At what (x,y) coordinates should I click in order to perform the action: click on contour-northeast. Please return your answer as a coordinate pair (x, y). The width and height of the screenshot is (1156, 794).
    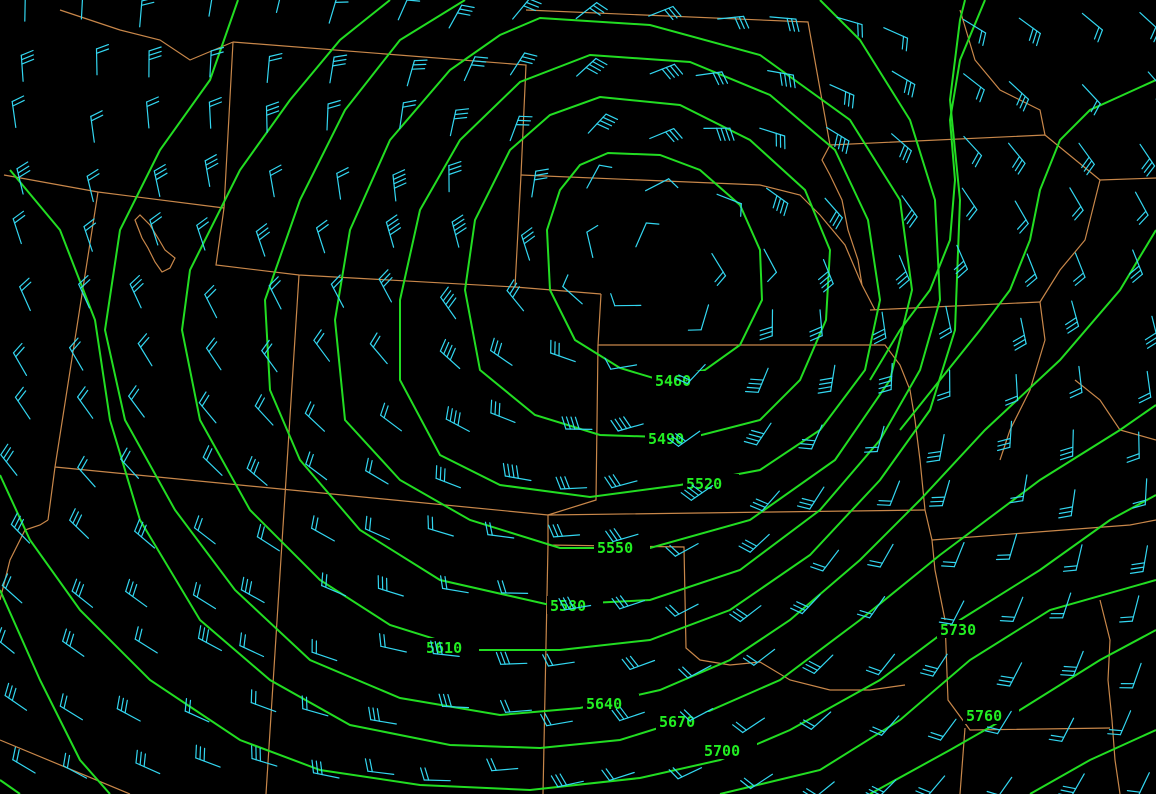
    Looking at the image, I should click on (927, 190).